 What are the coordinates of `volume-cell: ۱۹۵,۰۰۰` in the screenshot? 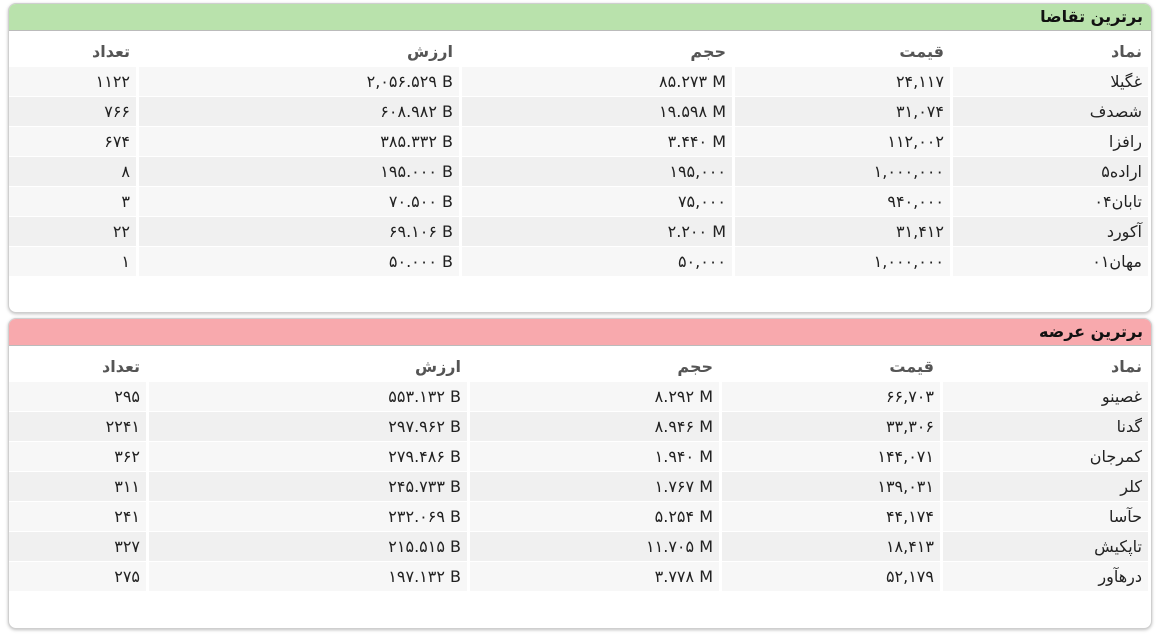 It's located at (597, 171).